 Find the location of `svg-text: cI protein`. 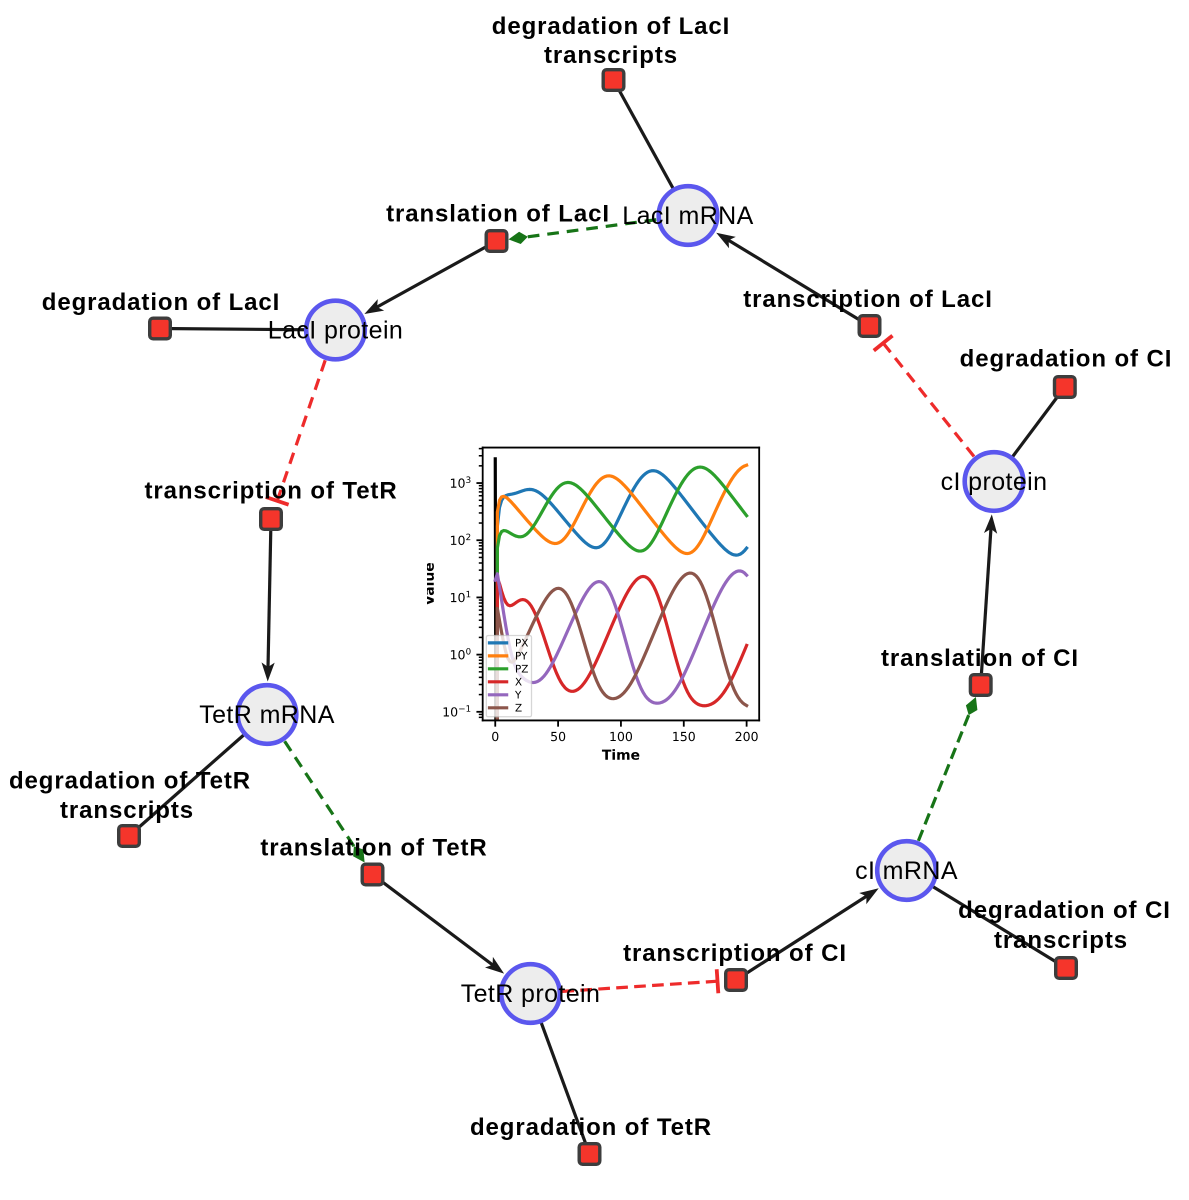

svg-text: cI protein is located at coordinates (994, 482).